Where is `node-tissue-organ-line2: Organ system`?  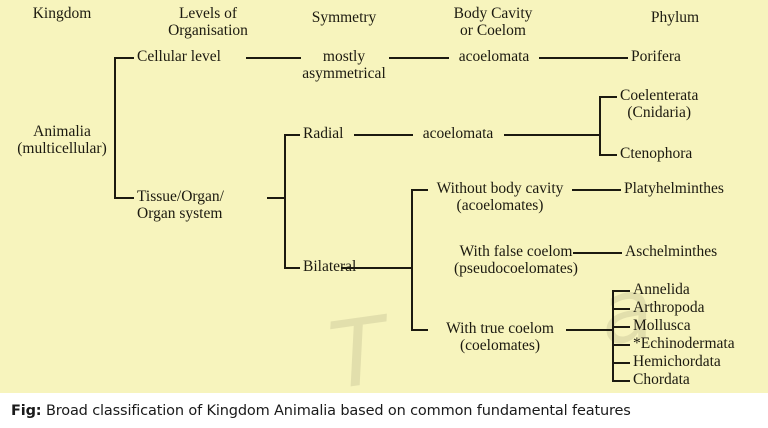 node-tissue-organ-line2: Organ system is located at coordinates (180, 213).